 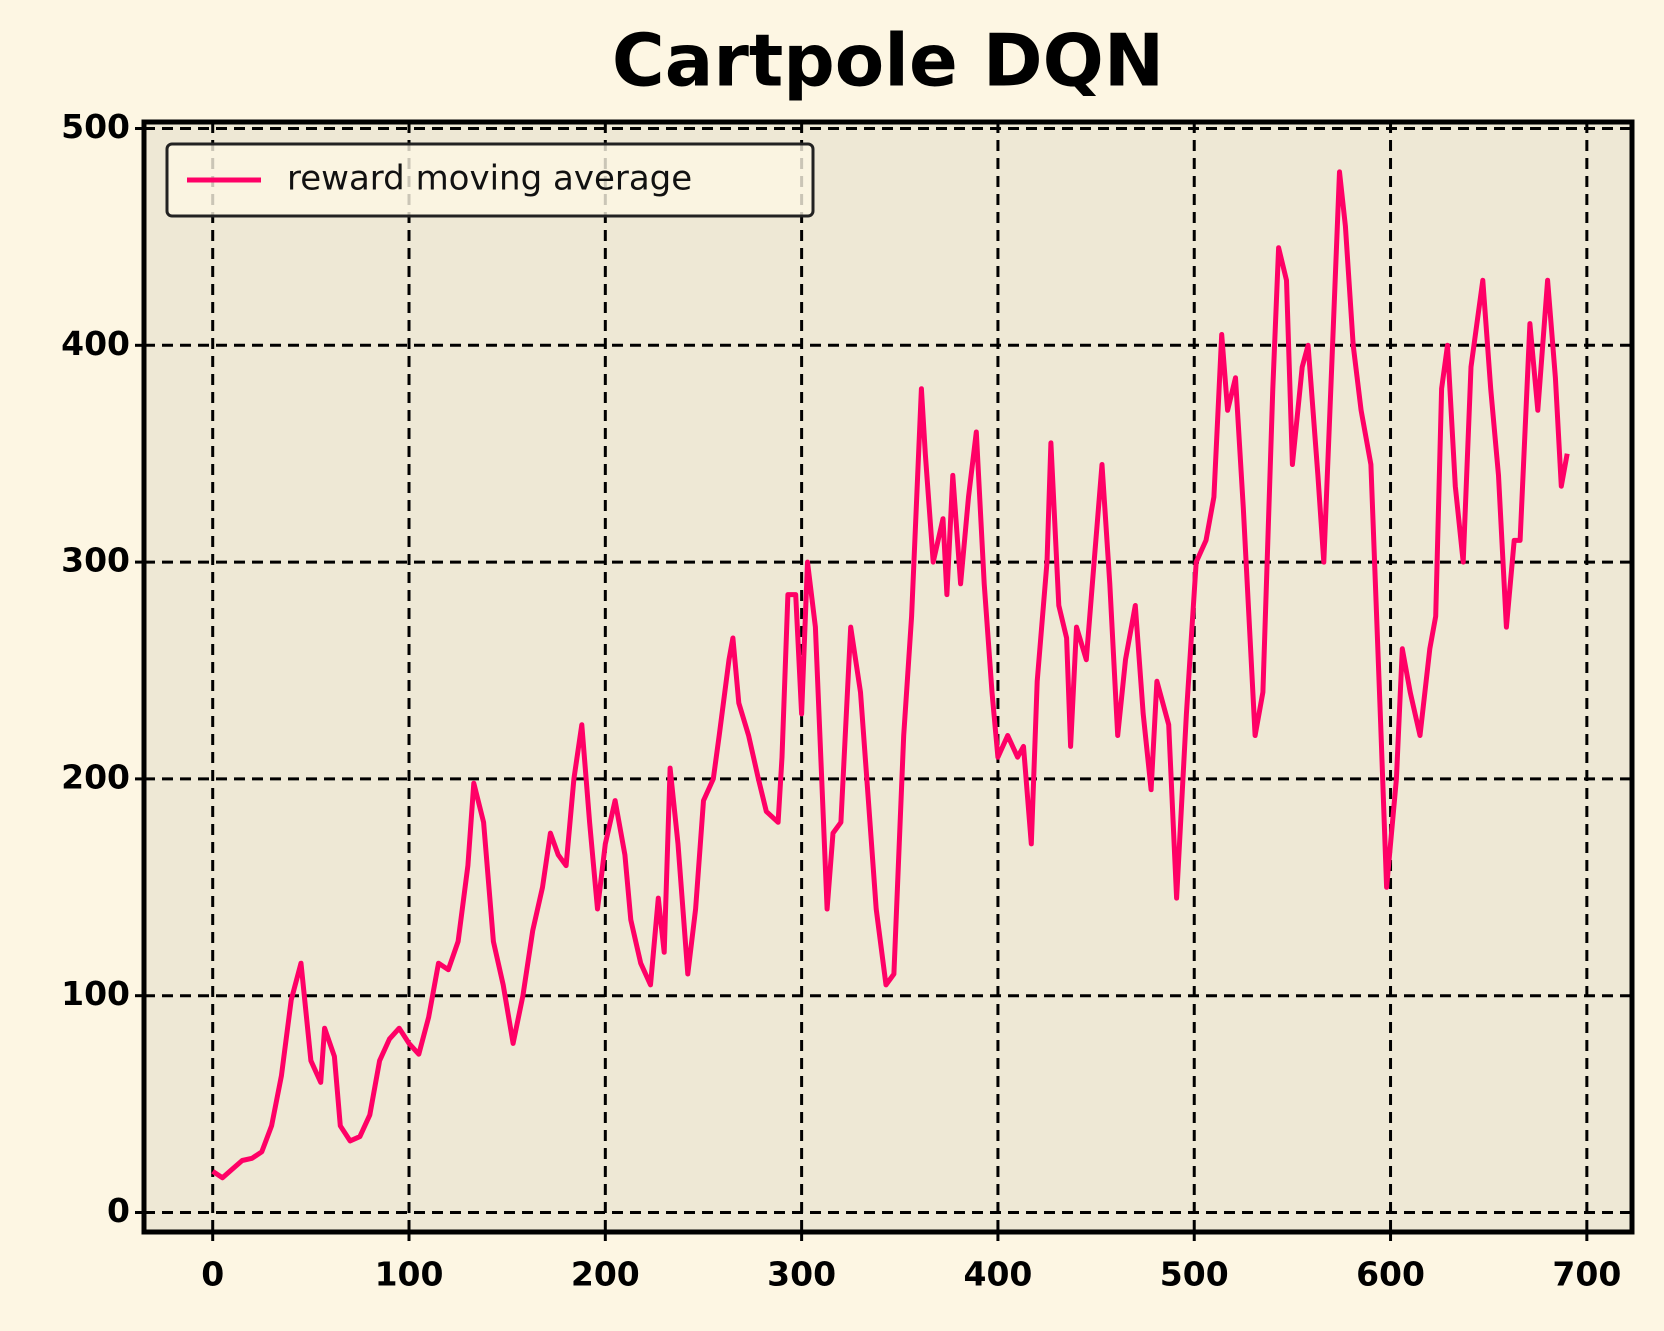 I want to click on x-tick-label: 500, so click(x=1194, y=1274).